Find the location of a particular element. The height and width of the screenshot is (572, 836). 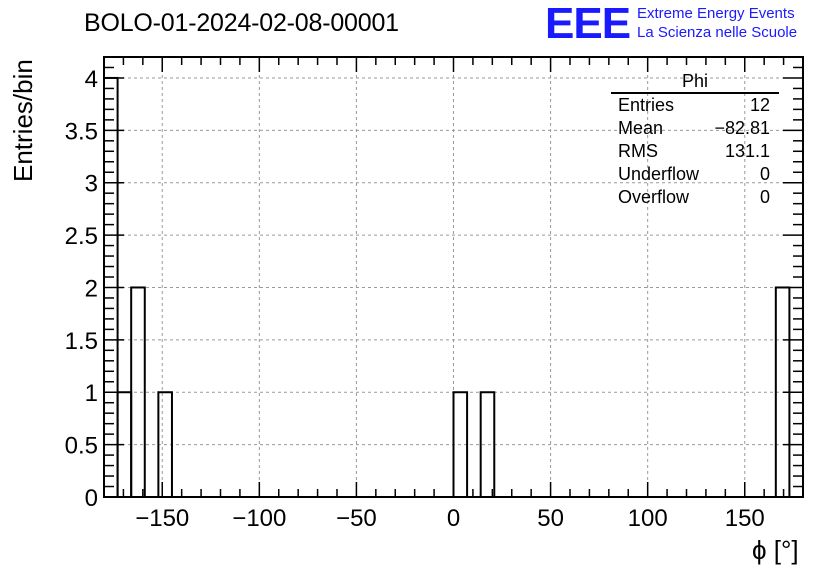

y-tick-label: 3 is located at coordinates (91, 184).